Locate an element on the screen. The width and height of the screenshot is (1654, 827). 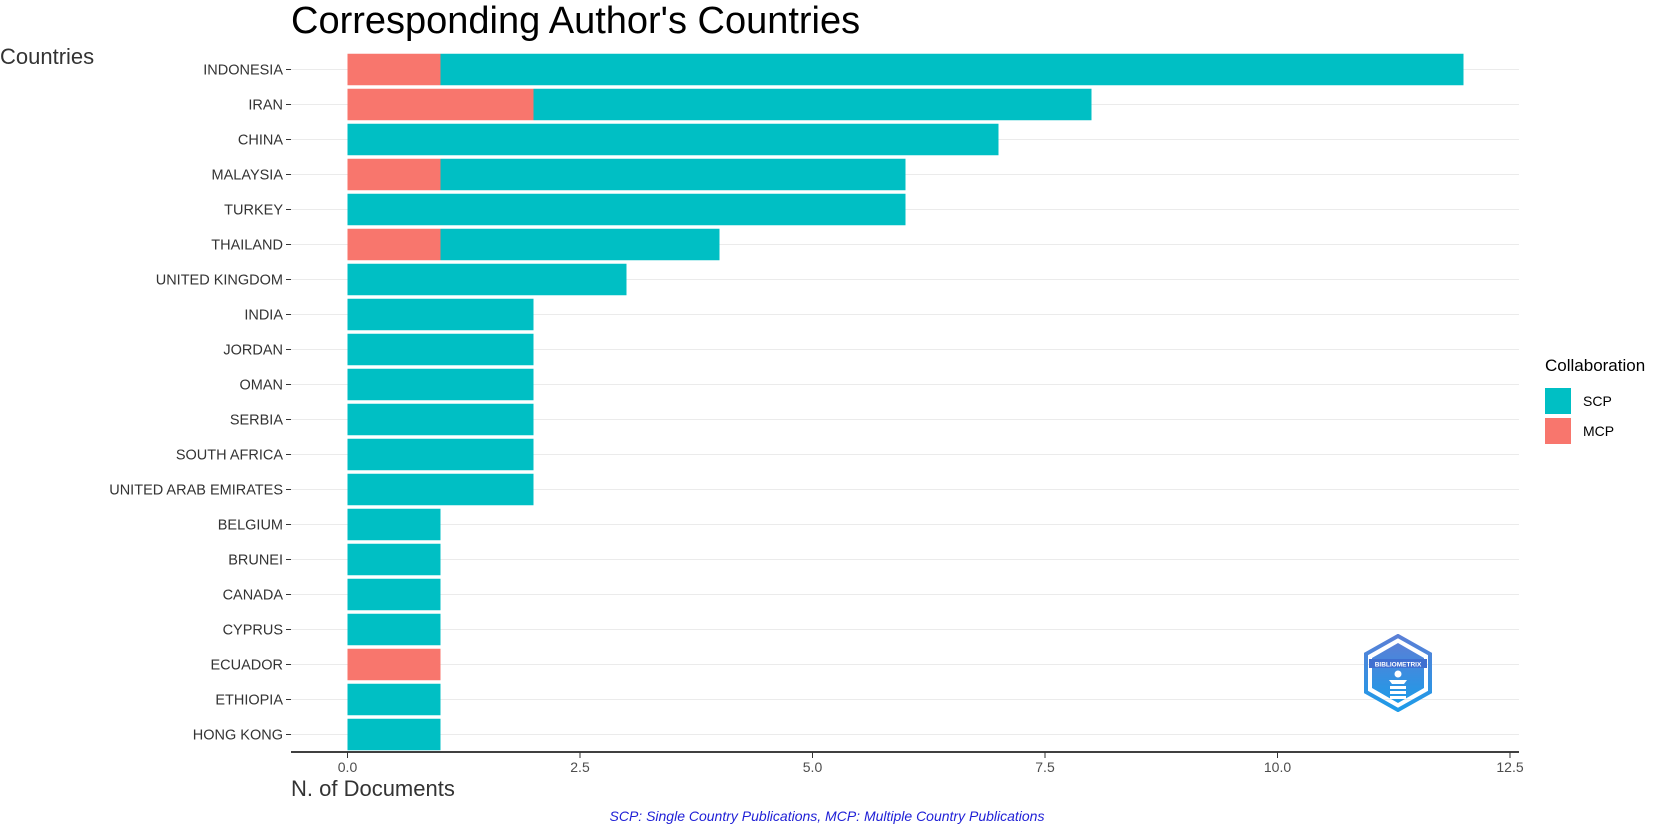
legend: Collaboration SCP MCP is located at coordinates (1595, 401).